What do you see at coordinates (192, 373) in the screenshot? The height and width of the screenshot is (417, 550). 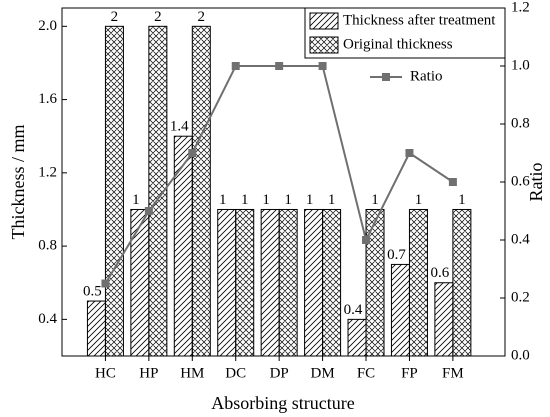 I see `x-tick-label: HM` at bounding box center [192, 373].